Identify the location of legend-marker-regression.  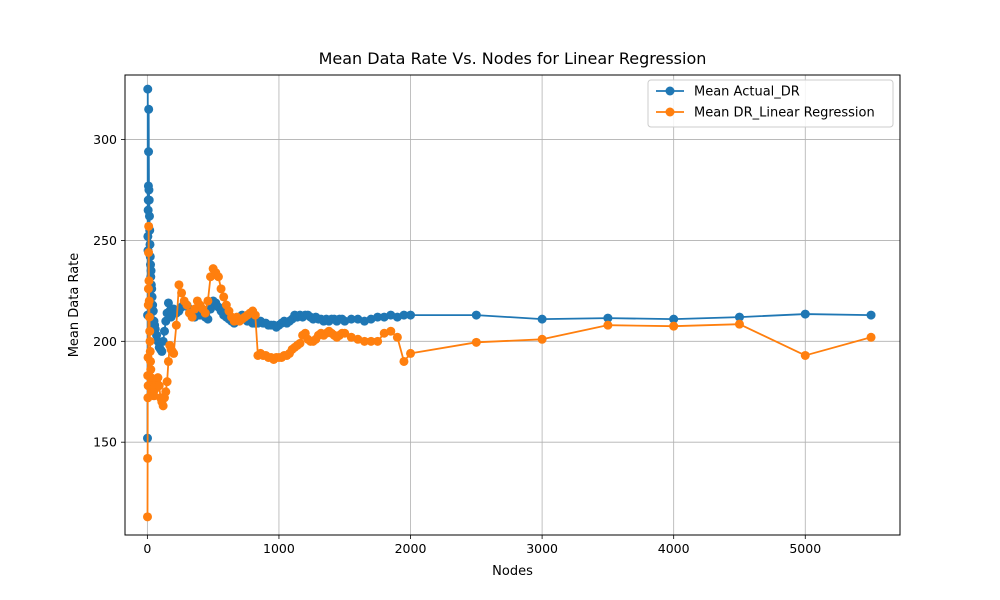
(670, 112).